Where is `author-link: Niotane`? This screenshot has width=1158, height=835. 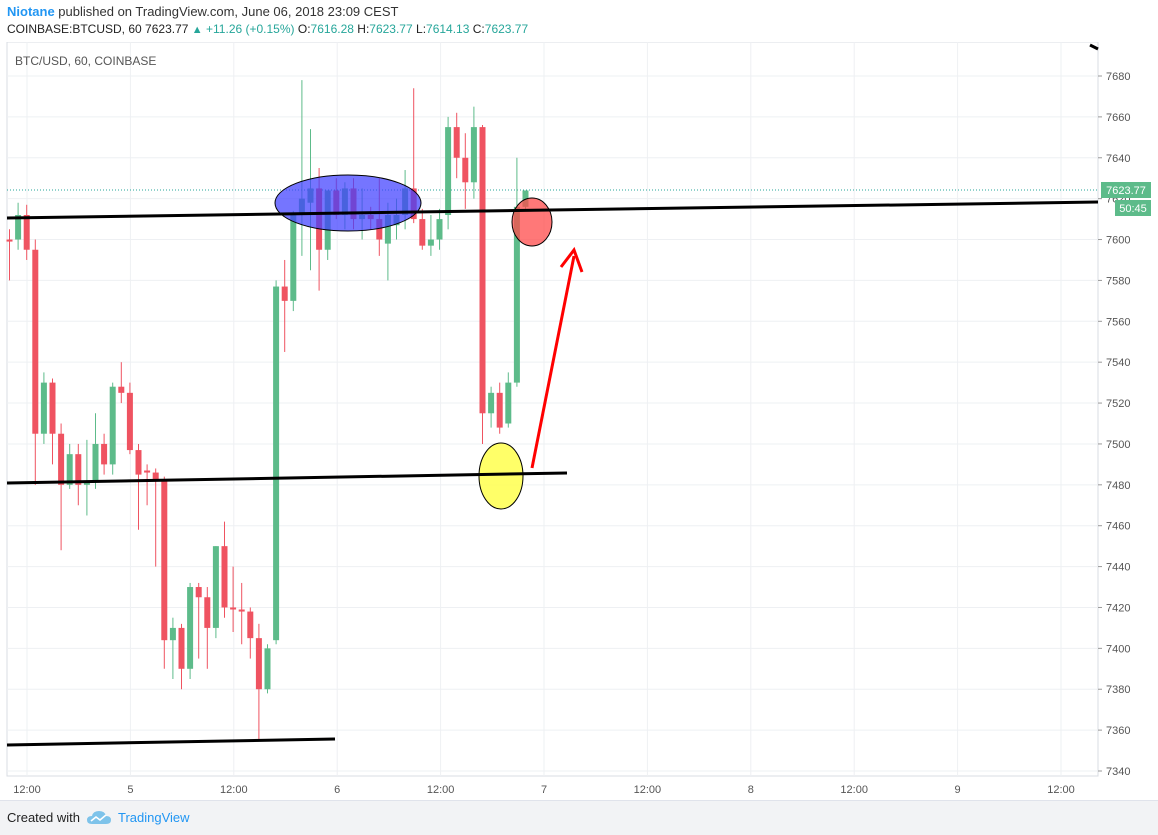
author-link: Niotane is located at coordinates (31, 11).